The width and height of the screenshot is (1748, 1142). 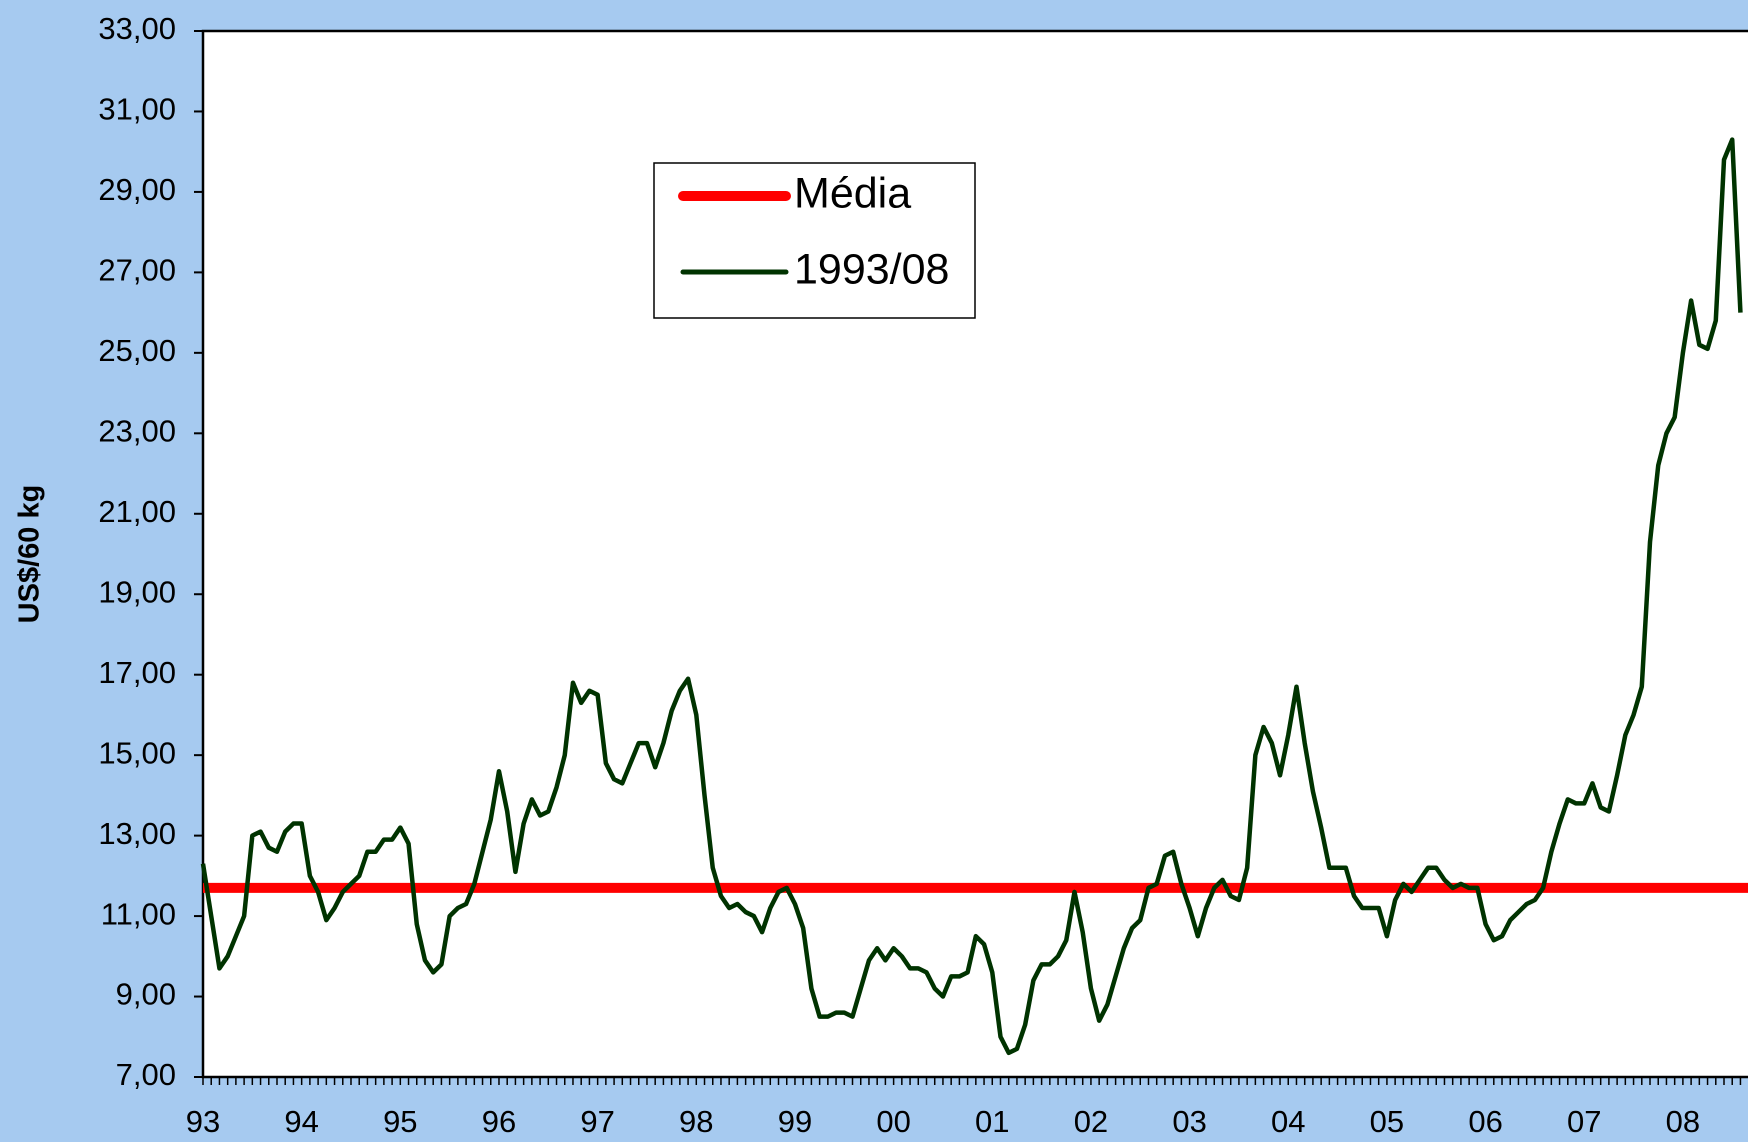 What do you see at coordinates (597, 1121) in the screenshot?
I see `x-tick-label: 97` at bounding box center [597, 1121].